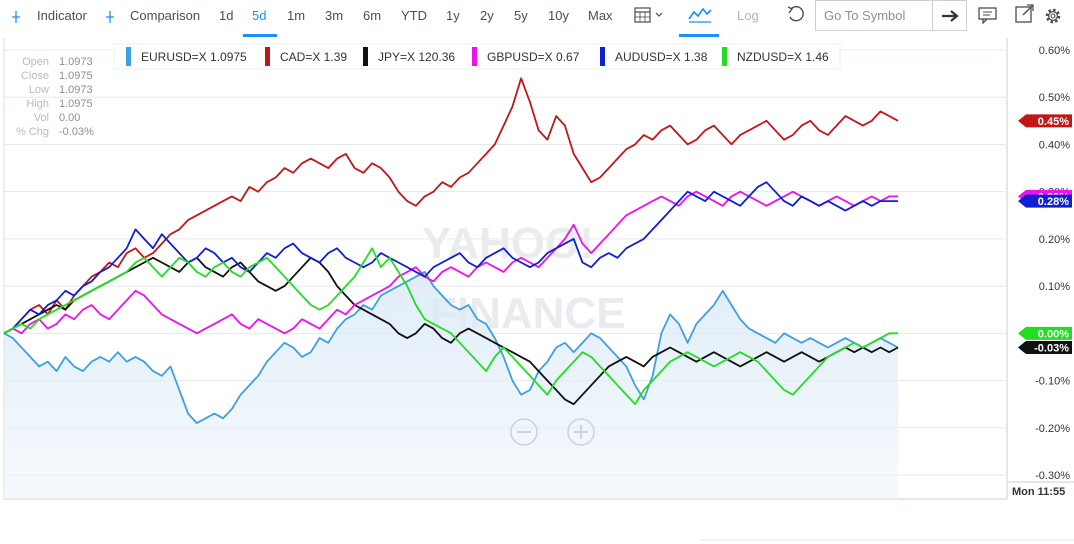  I want to click on popout-icon, so click(1025, 14).